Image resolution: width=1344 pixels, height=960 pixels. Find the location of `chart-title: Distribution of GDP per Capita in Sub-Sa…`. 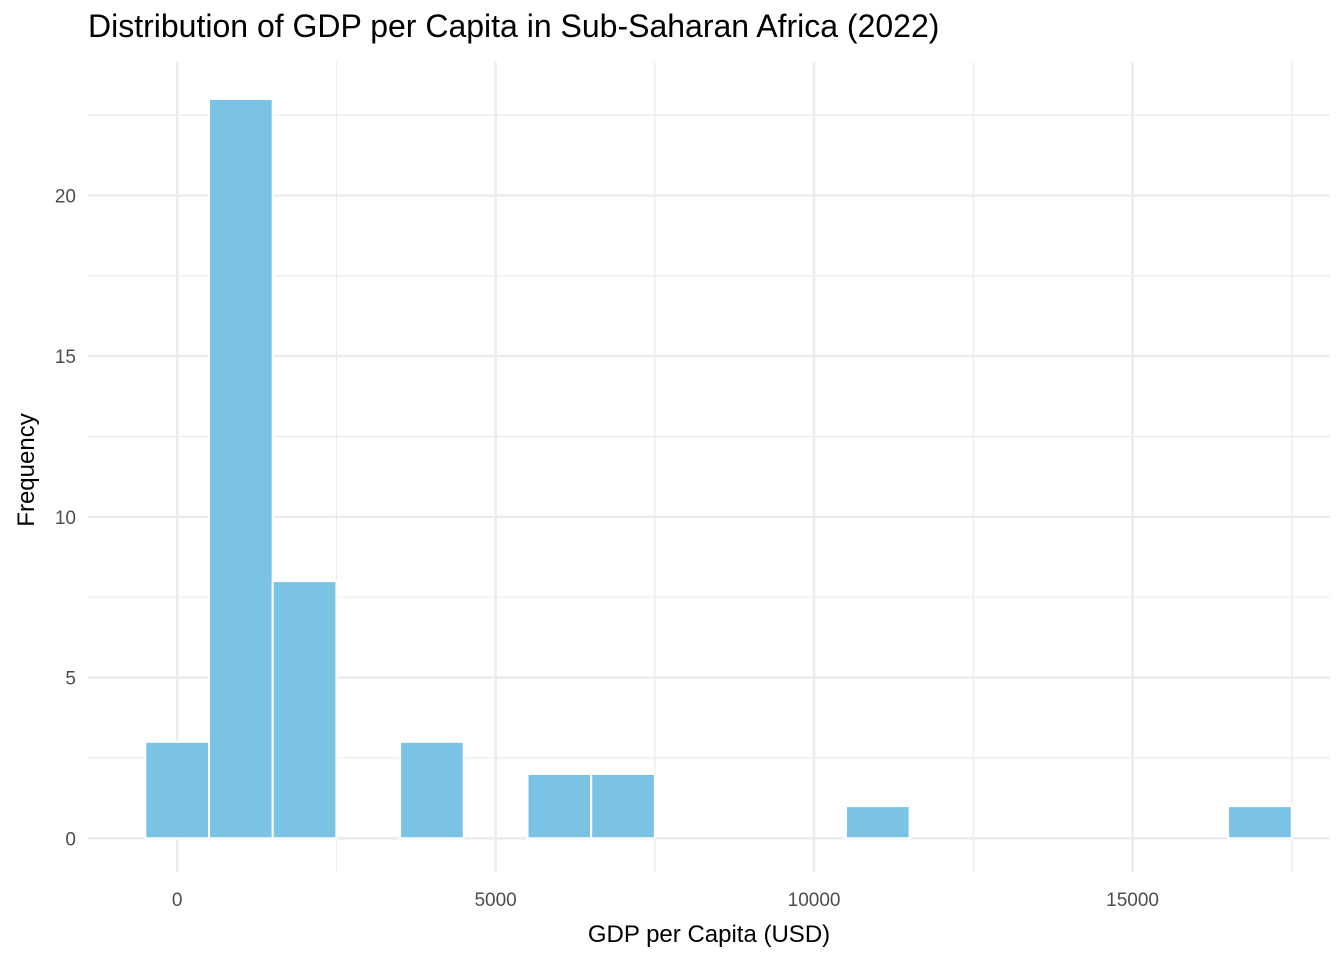

chart-title: Distribution of GDP per Capita in Sub-Sa… is located at coordinates (514, 26).